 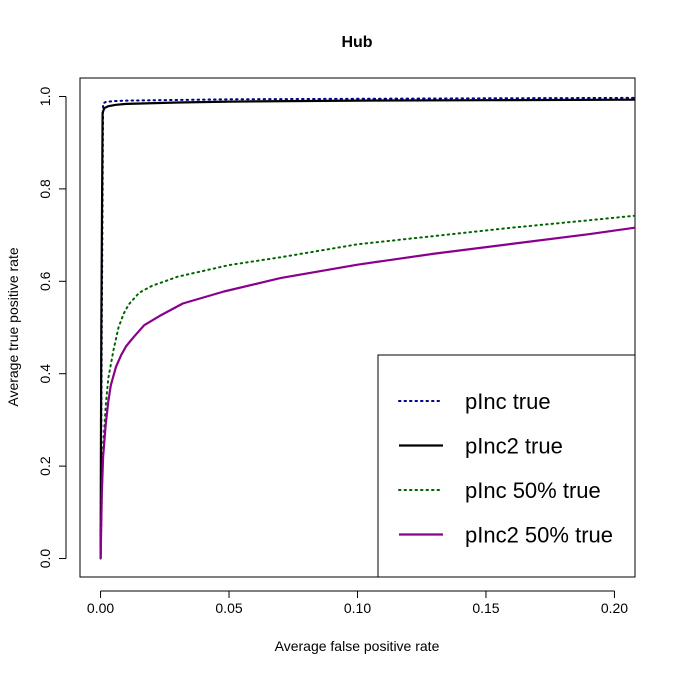 What do you see at coordinates (45, 374) in the screenshot?
I see `y-tick-label: 0.4` at bounding box center [45, 374].